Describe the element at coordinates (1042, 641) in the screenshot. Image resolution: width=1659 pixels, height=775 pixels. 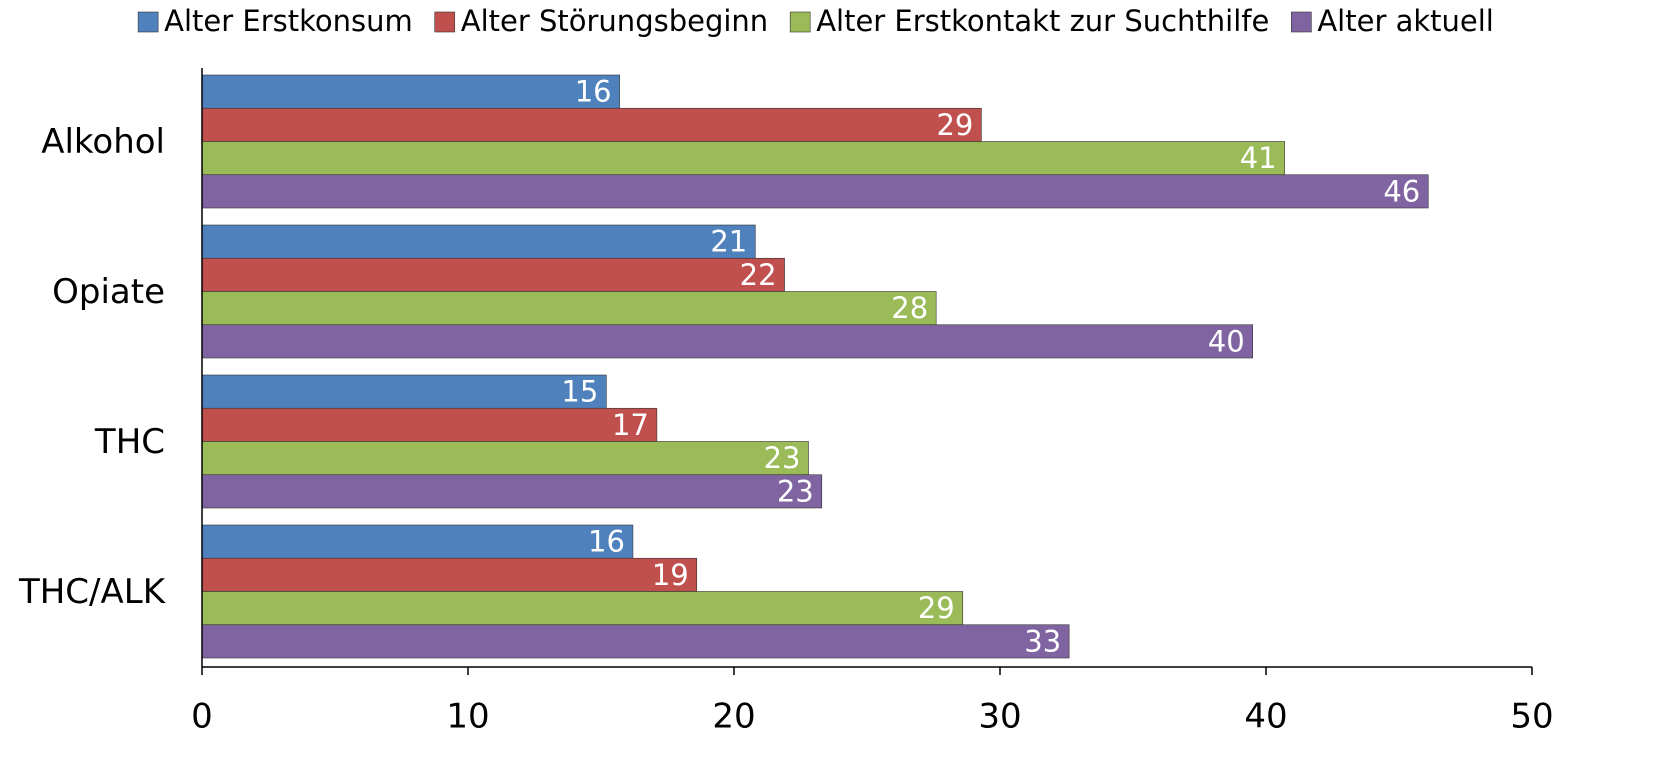
I see `data-label: 33` at that location.